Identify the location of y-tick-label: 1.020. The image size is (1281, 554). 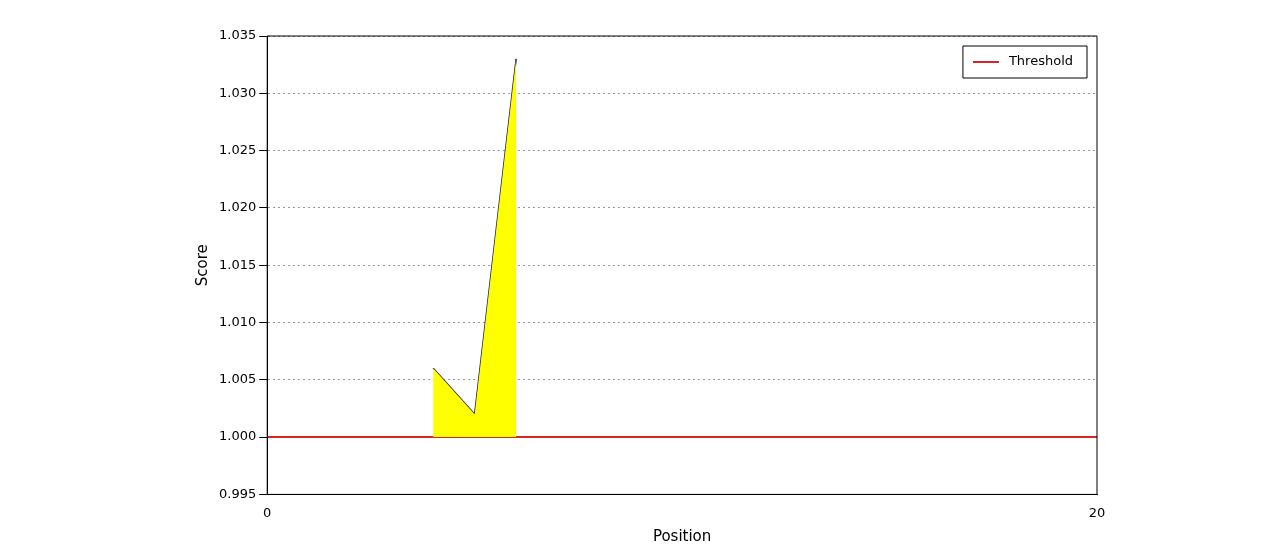
(238, 207).